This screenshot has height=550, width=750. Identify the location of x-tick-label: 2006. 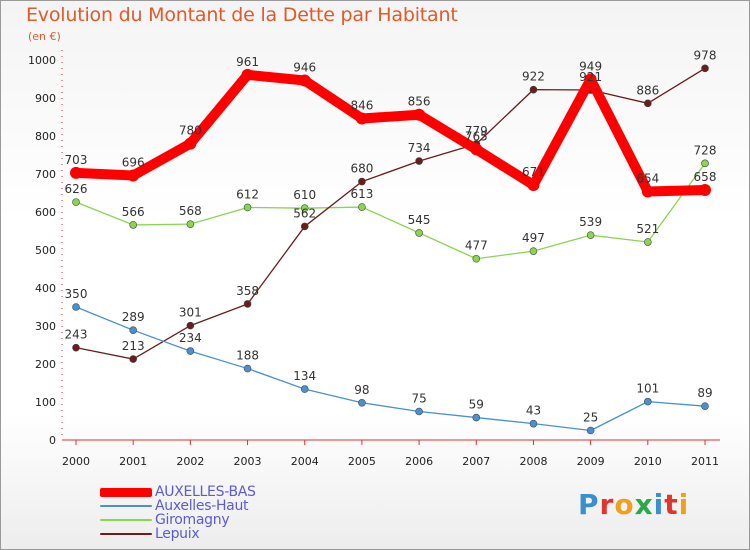
(419, 461).